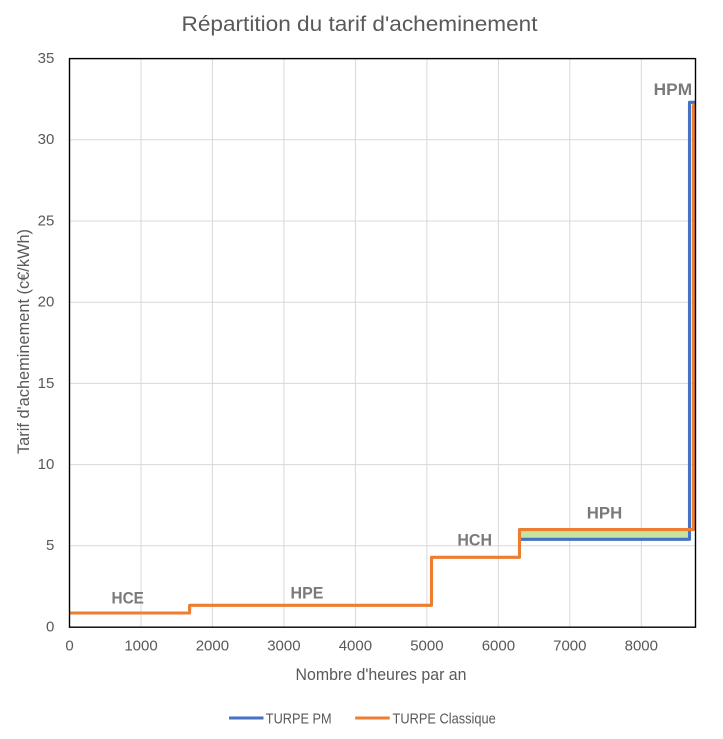  I want to click on svg-text: 20, so click(46, 302).